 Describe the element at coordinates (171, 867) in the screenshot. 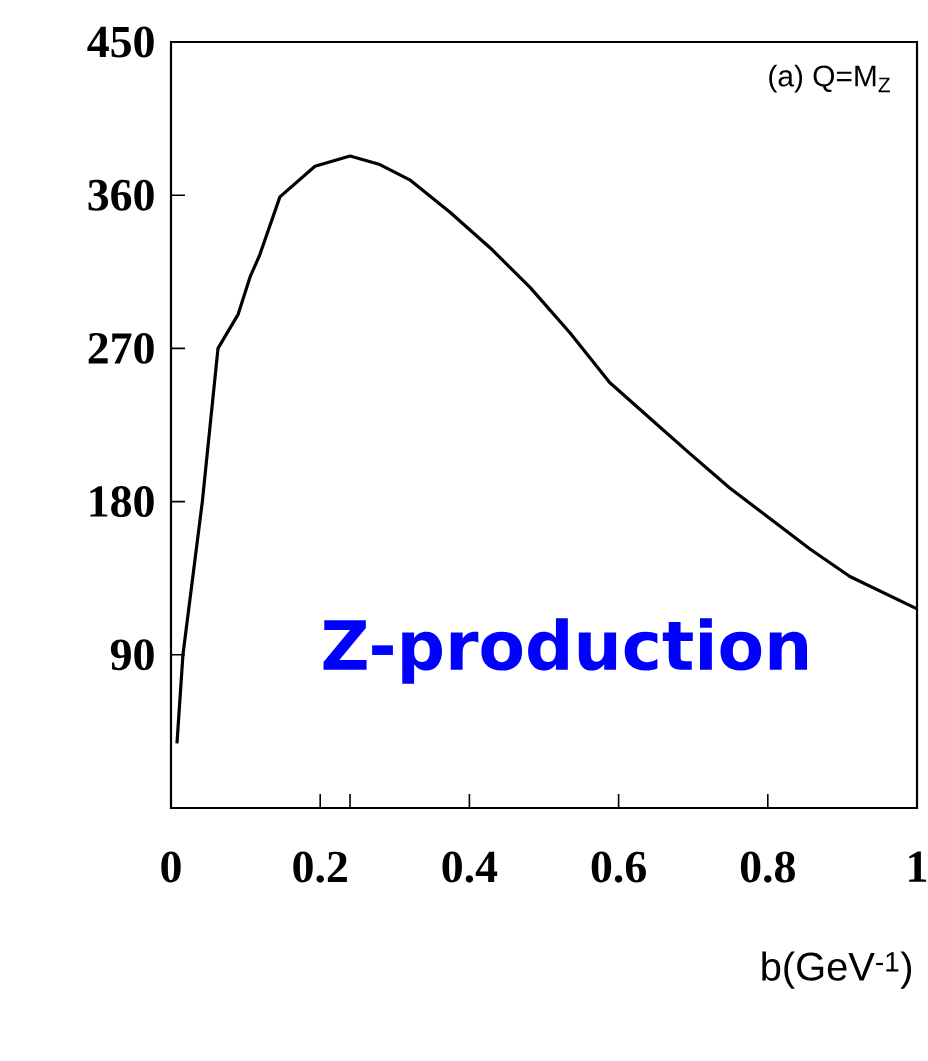

I see `x-tick-label: 0` at that location.